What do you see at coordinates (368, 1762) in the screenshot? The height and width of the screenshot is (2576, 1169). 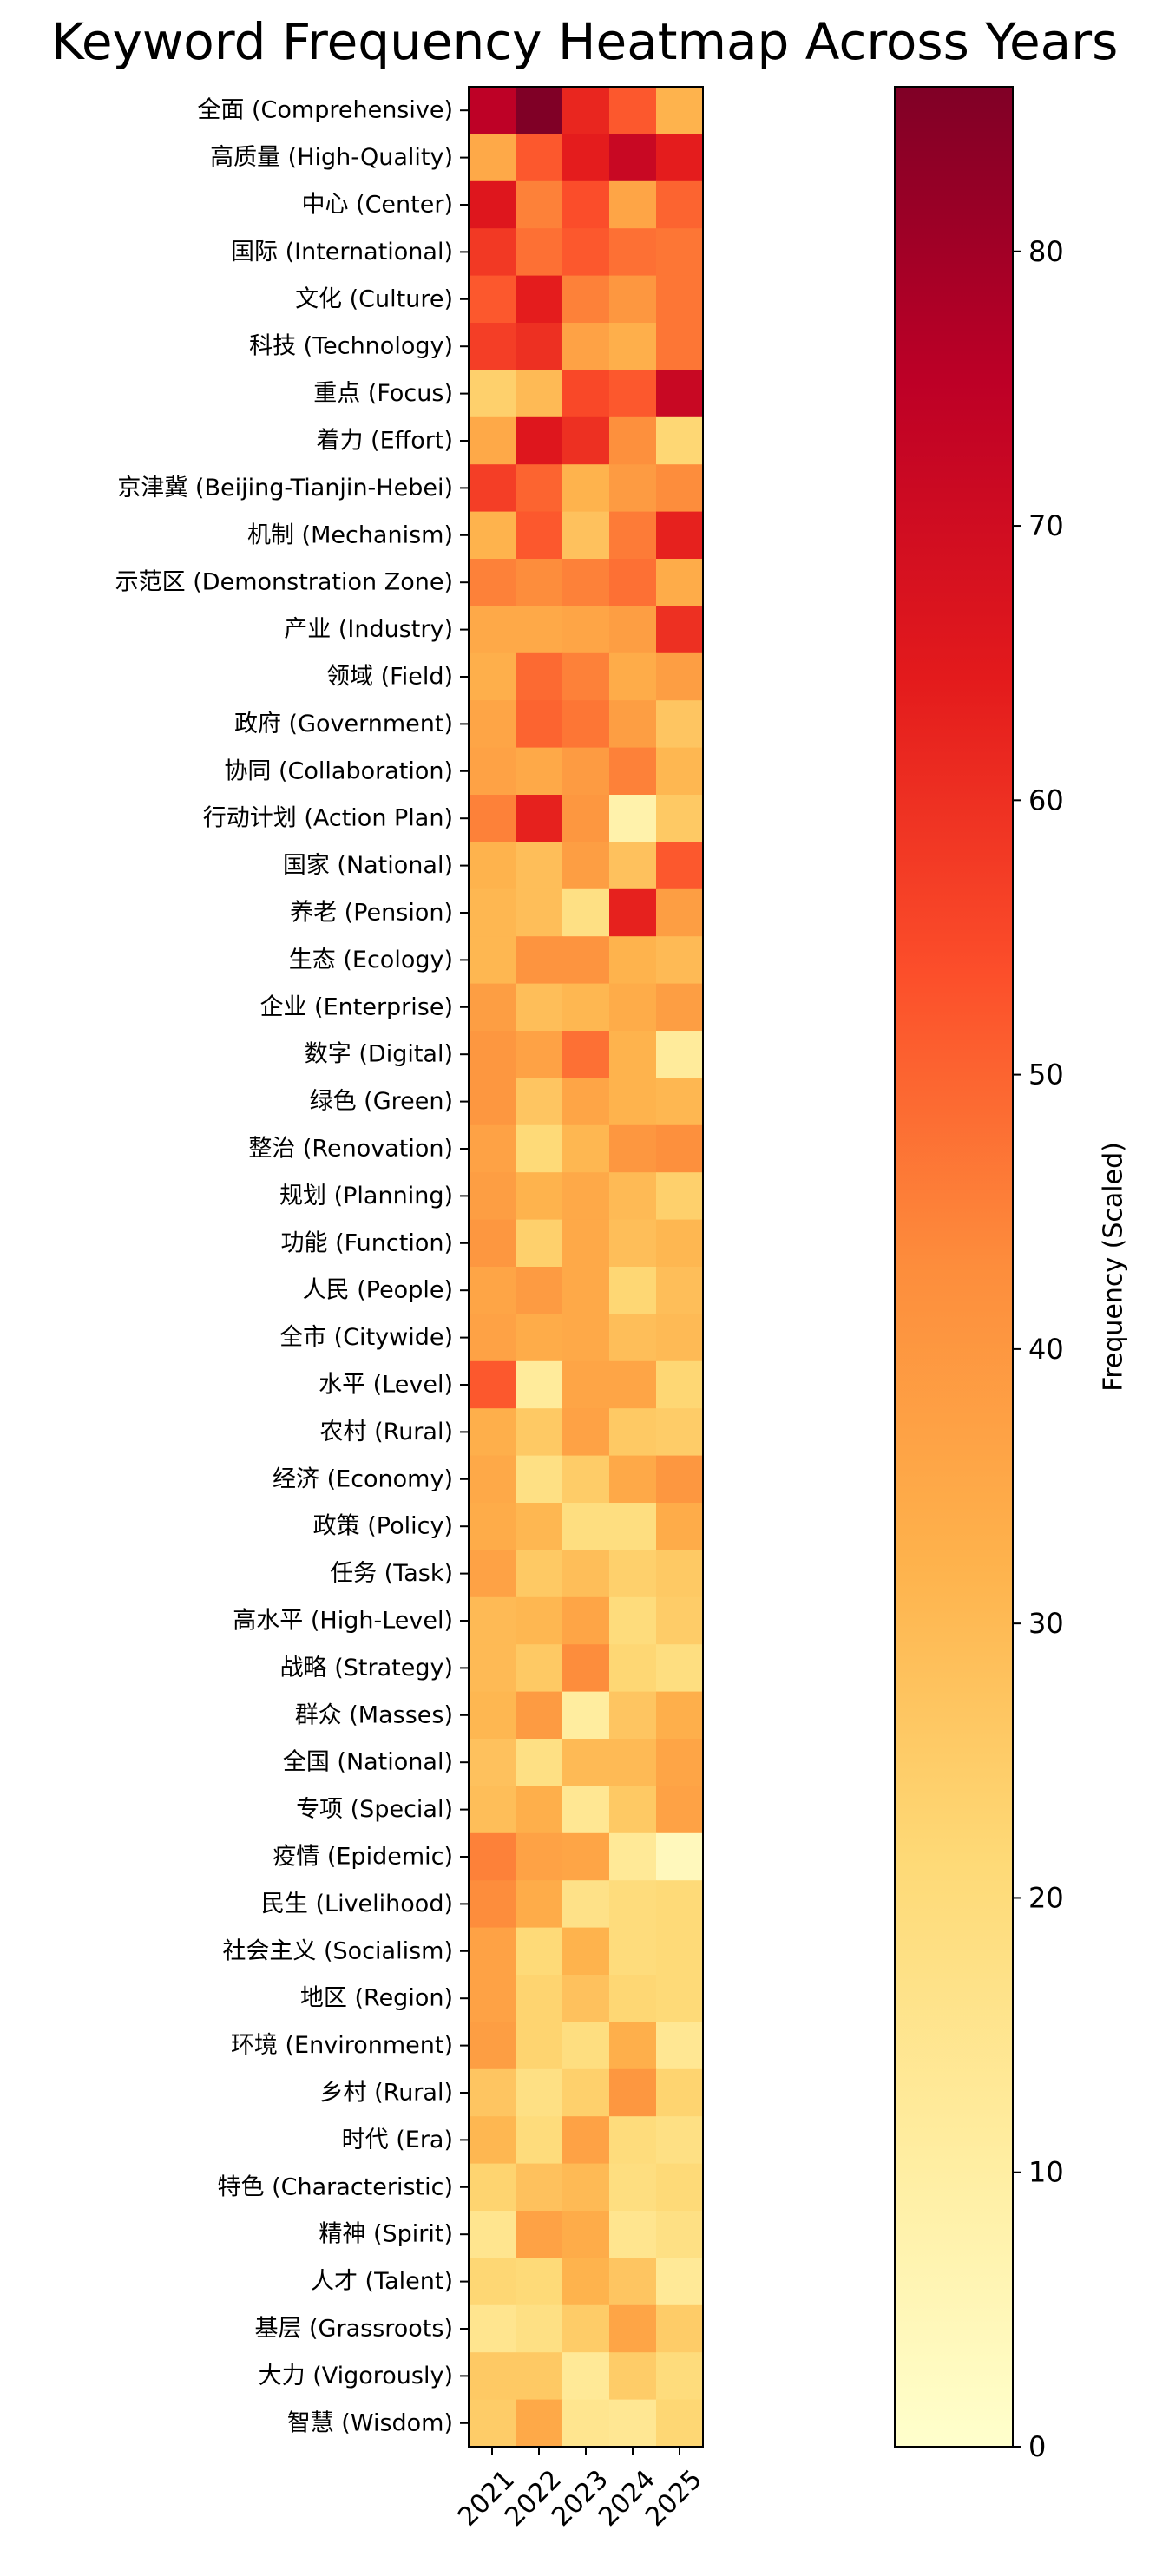 I see `row-label: 全国 (National)` at bounding box center [368, 1762].